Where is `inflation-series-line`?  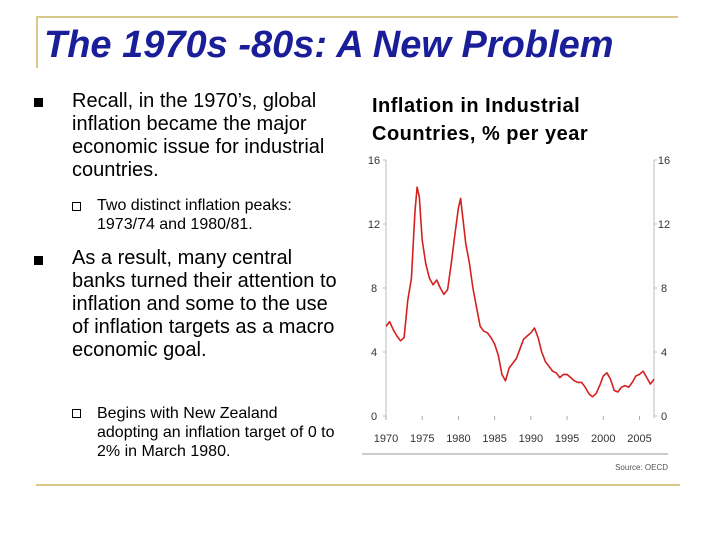
inflation-series-line is located at coordinates (520, 292).